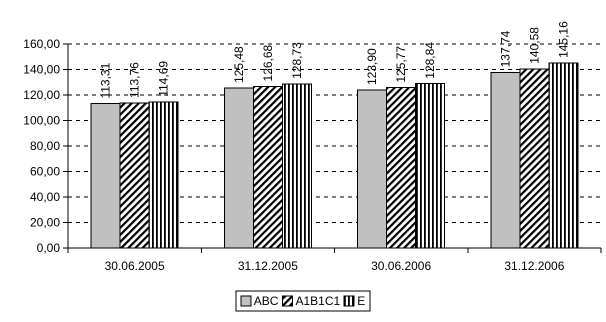  What do you see at coordinates (135, 80) in the screenshot?
I see `data-label: 113,76` at bounding box center [135, 80].